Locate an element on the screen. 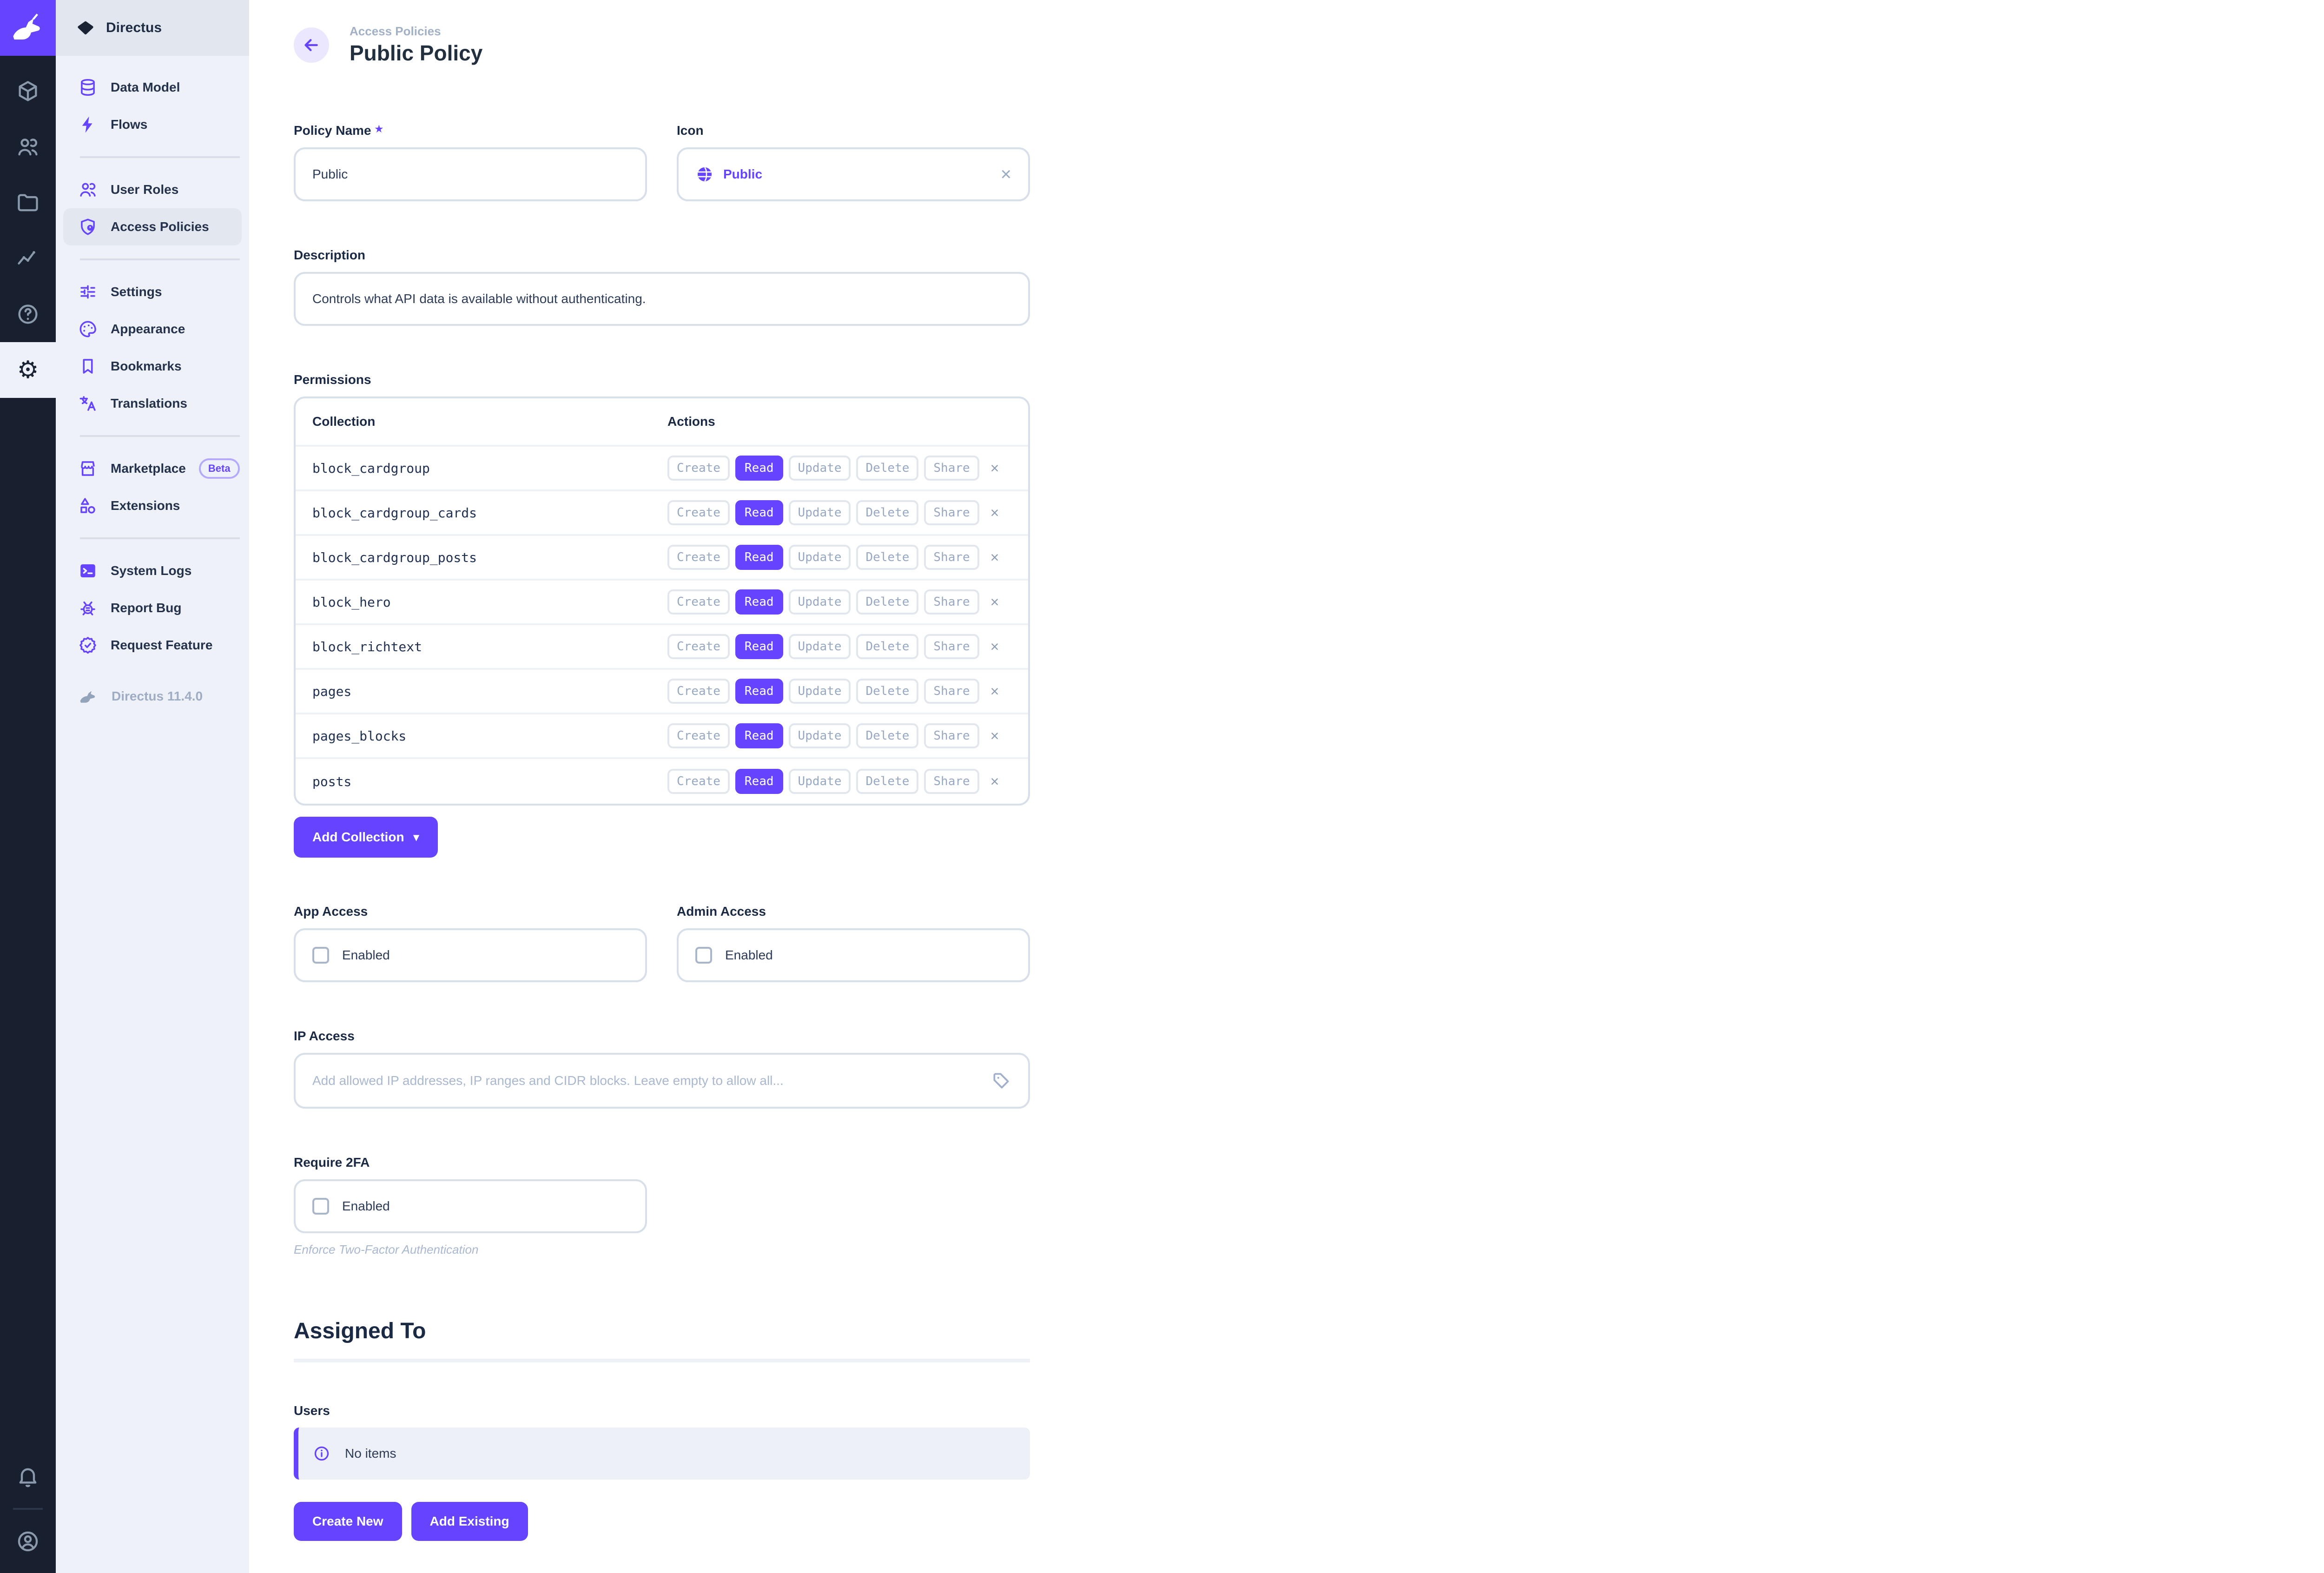  project-name: Directus is located at coordinates (134, 28).